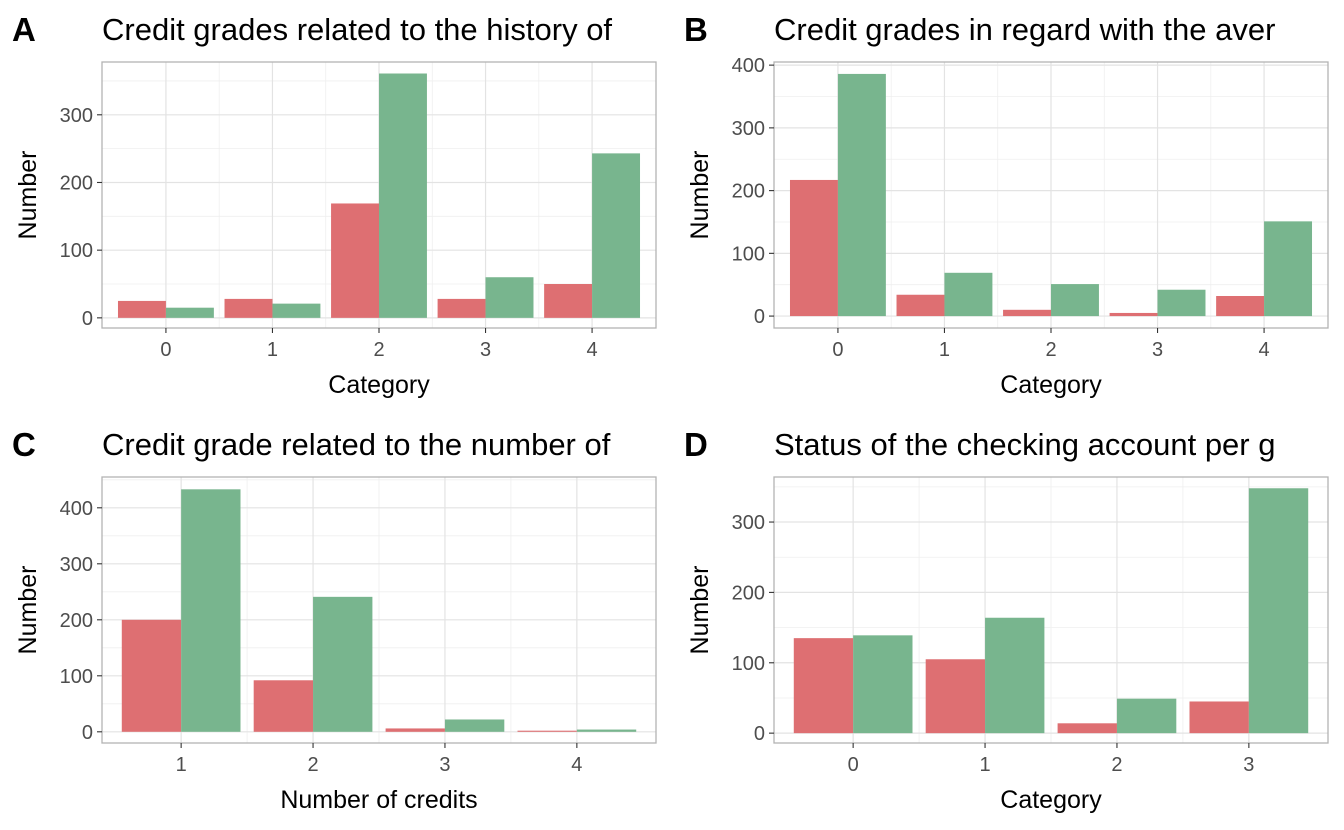  I want to click on panel-label: B, so click(696, 29).